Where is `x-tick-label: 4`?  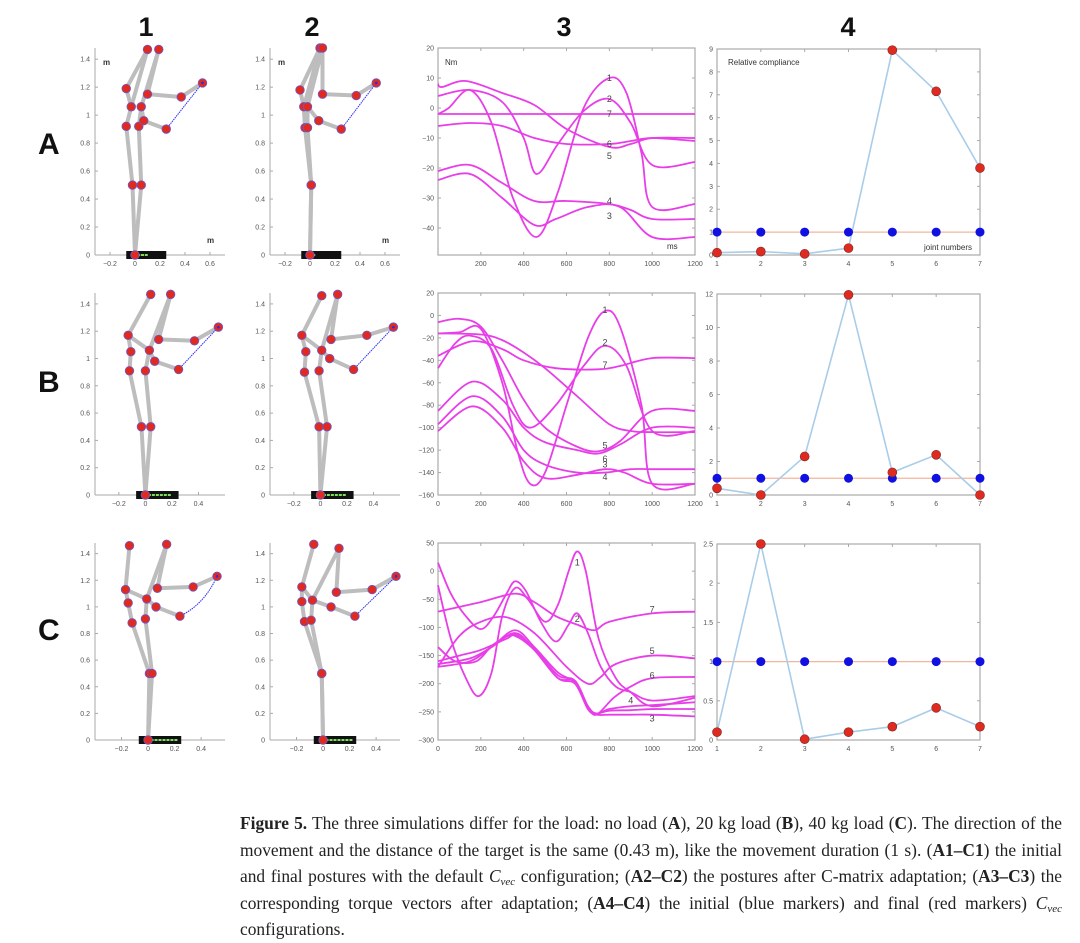
x-tick-label: 4 is located at coordinates (849, 749).